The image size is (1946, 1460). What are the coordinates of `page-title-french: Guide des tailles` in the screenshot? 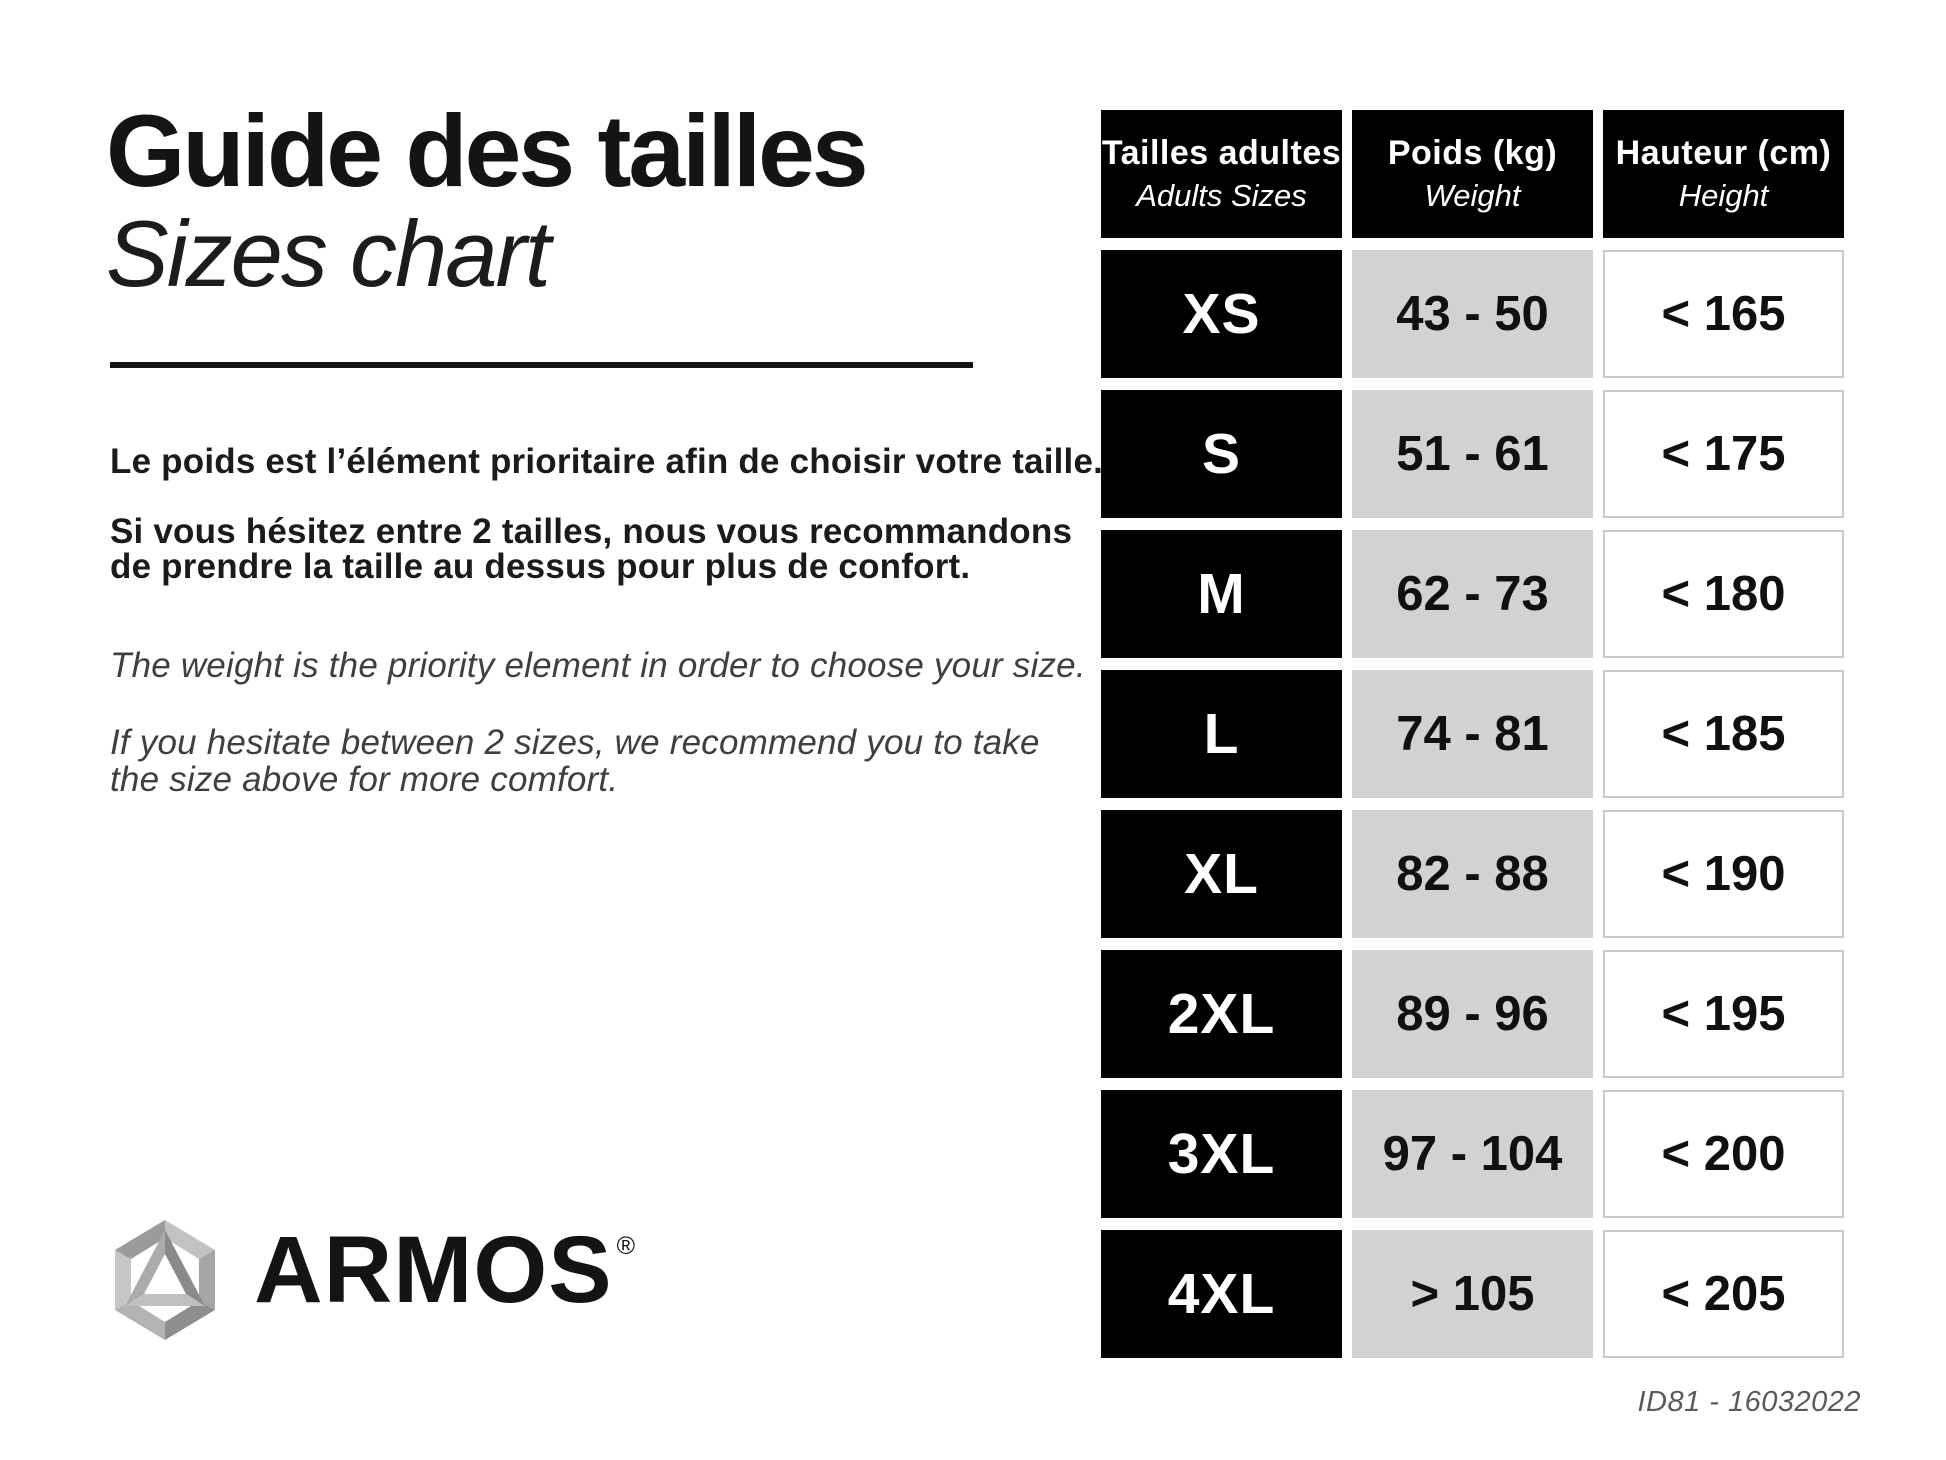 It's located at (487, 151).